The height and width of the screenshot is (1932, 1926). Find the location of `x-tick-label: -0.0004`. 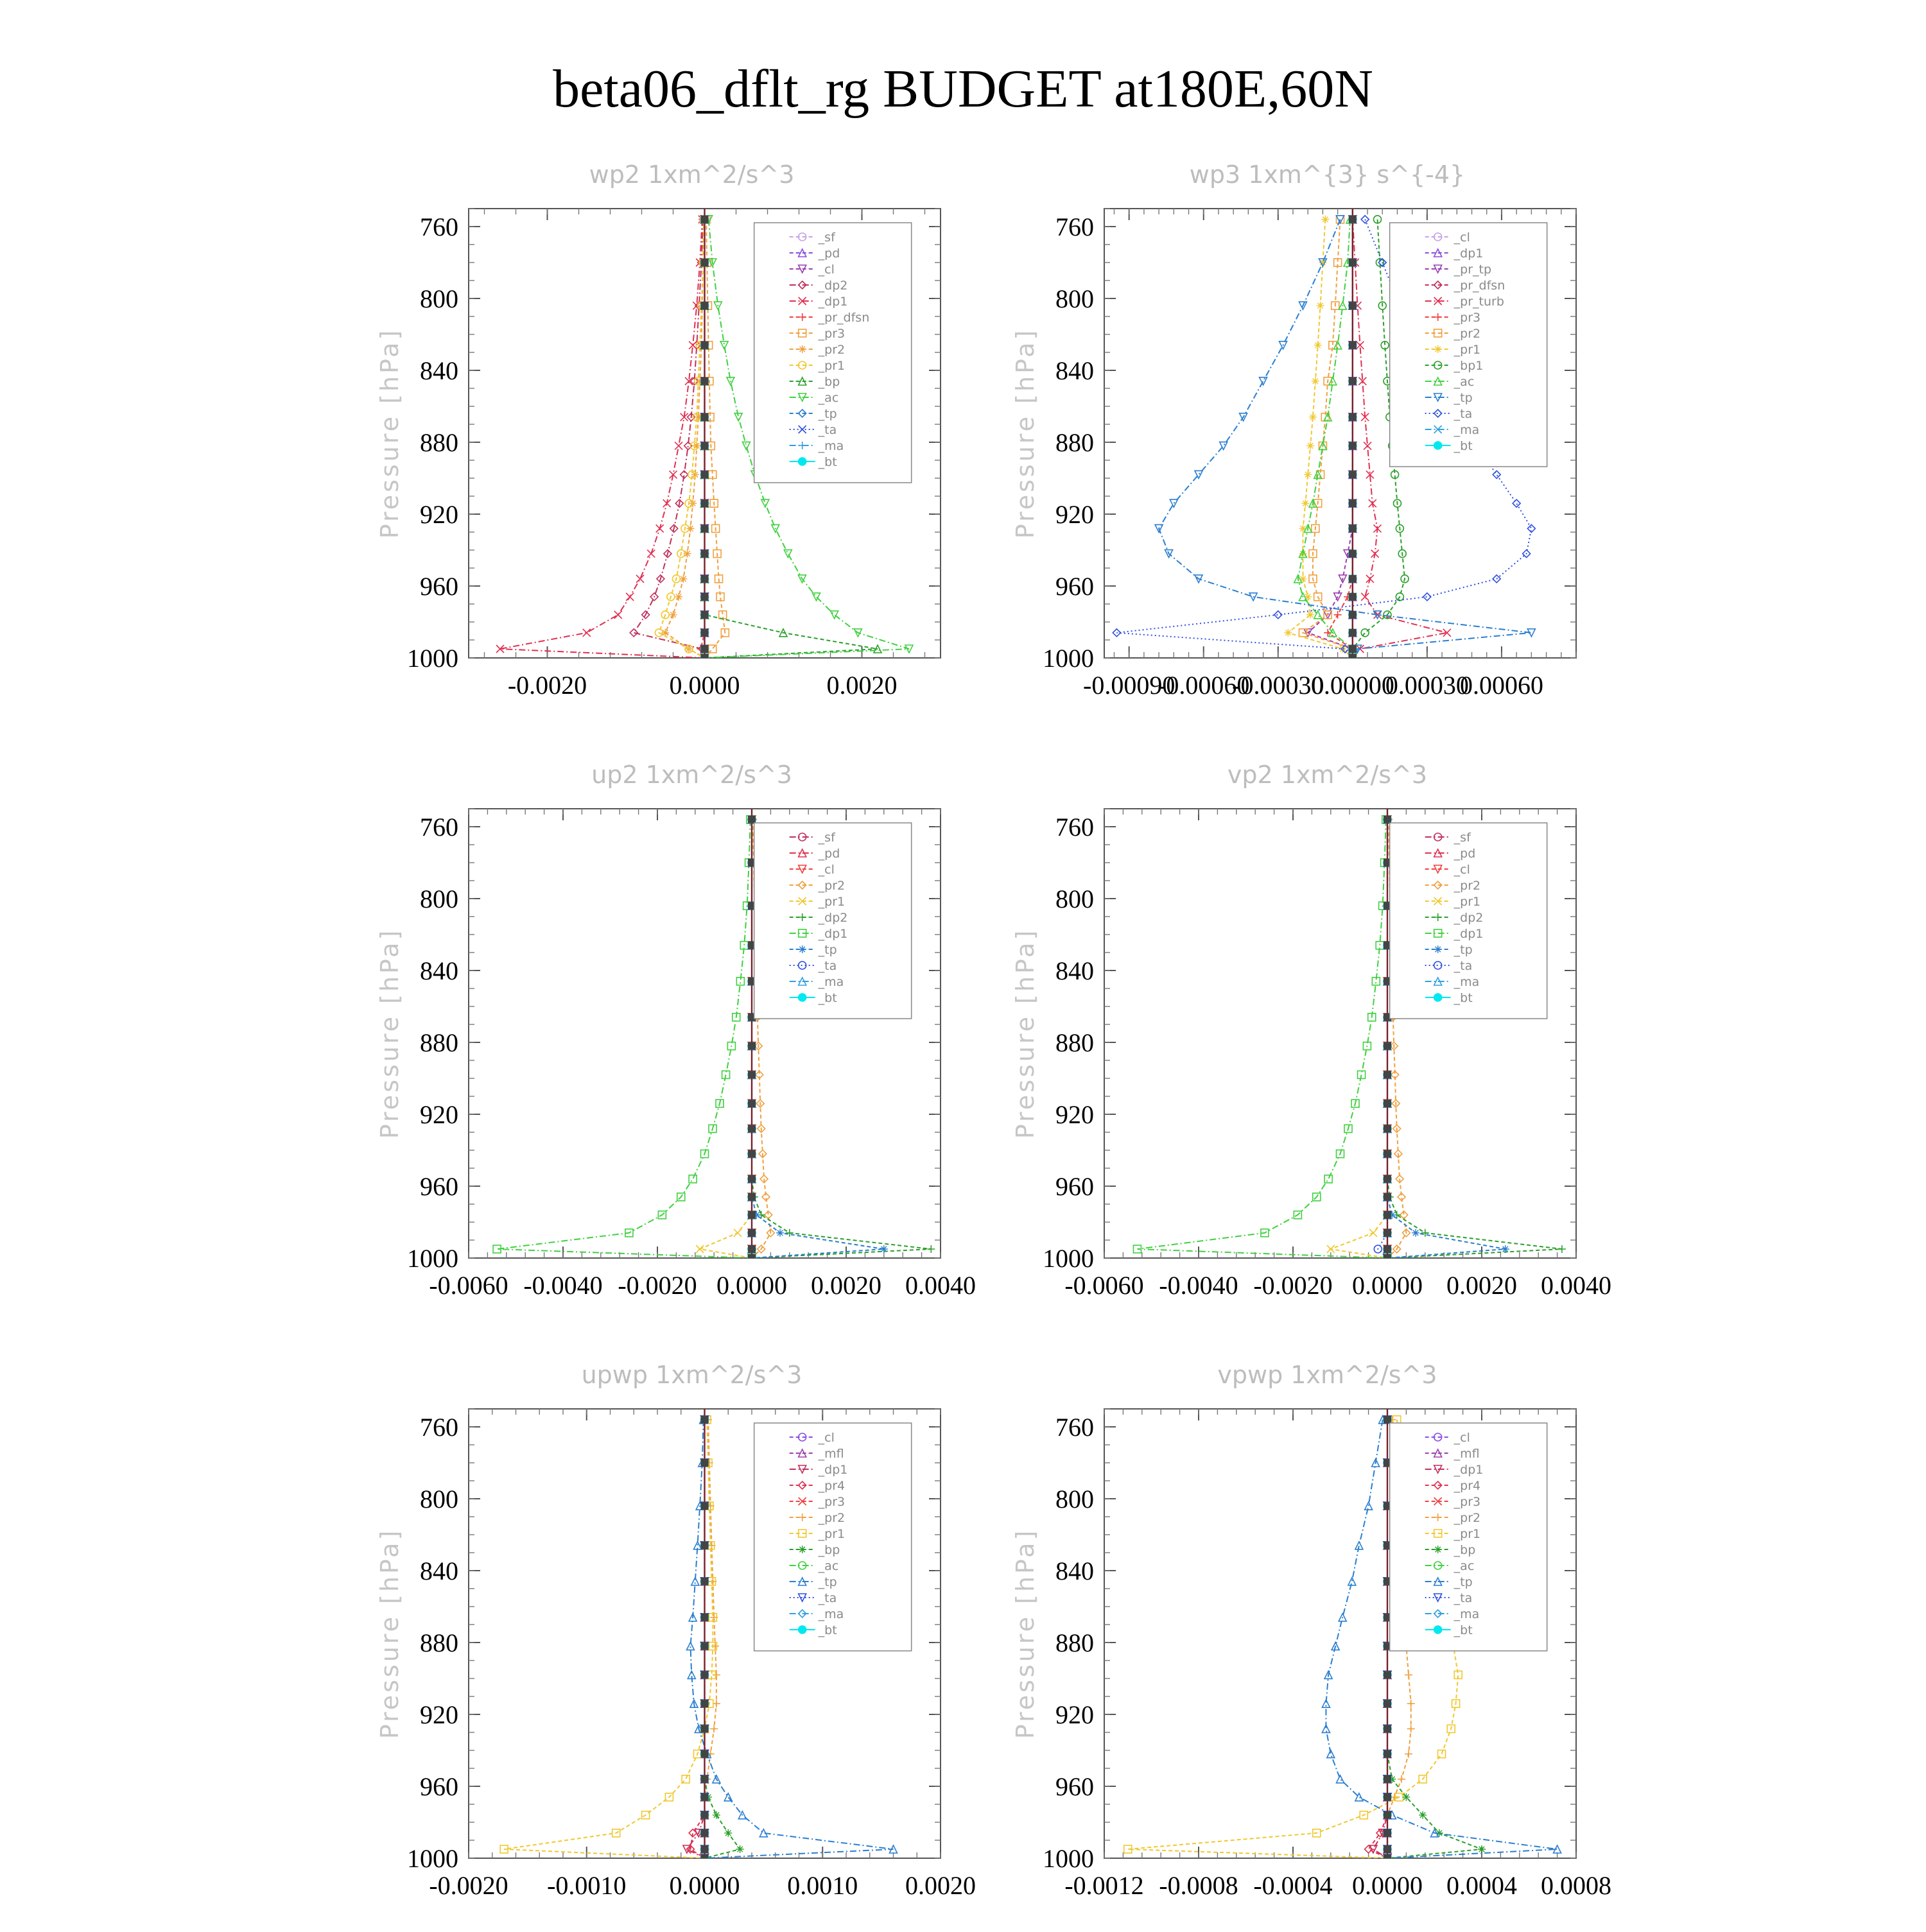

x-tick-label: -0.0004 is located at coordinates (1292, 1885).